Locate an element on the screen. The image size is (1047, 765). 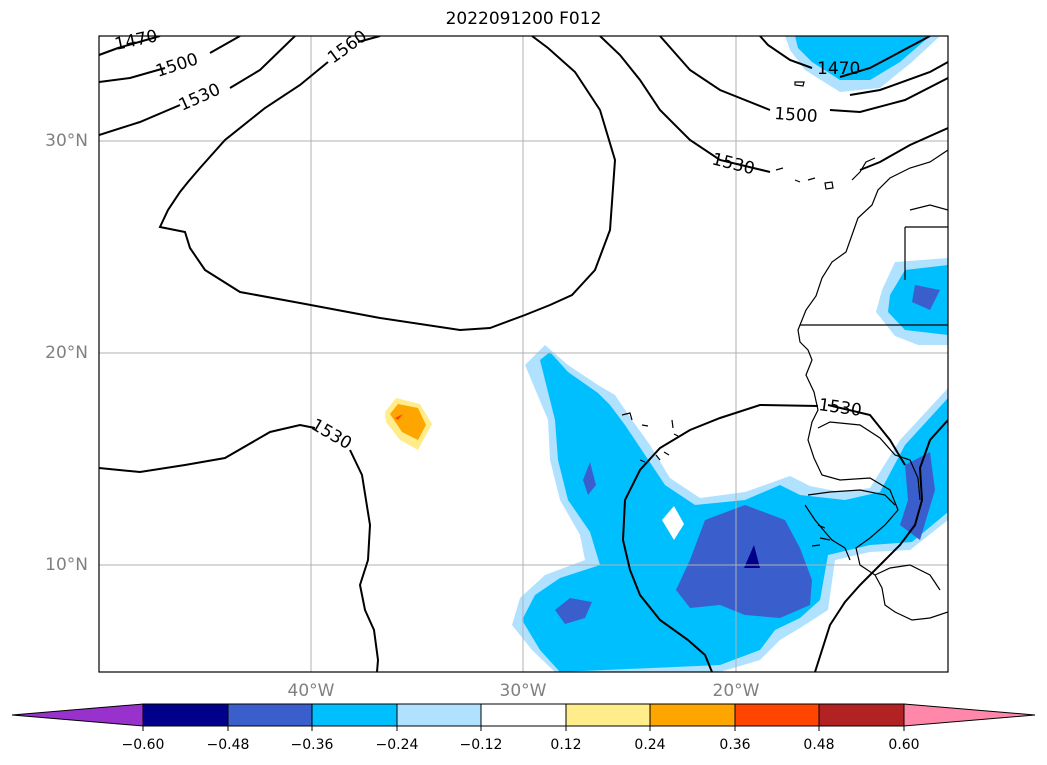
bissau-islands is located at coordinates (821, 535).